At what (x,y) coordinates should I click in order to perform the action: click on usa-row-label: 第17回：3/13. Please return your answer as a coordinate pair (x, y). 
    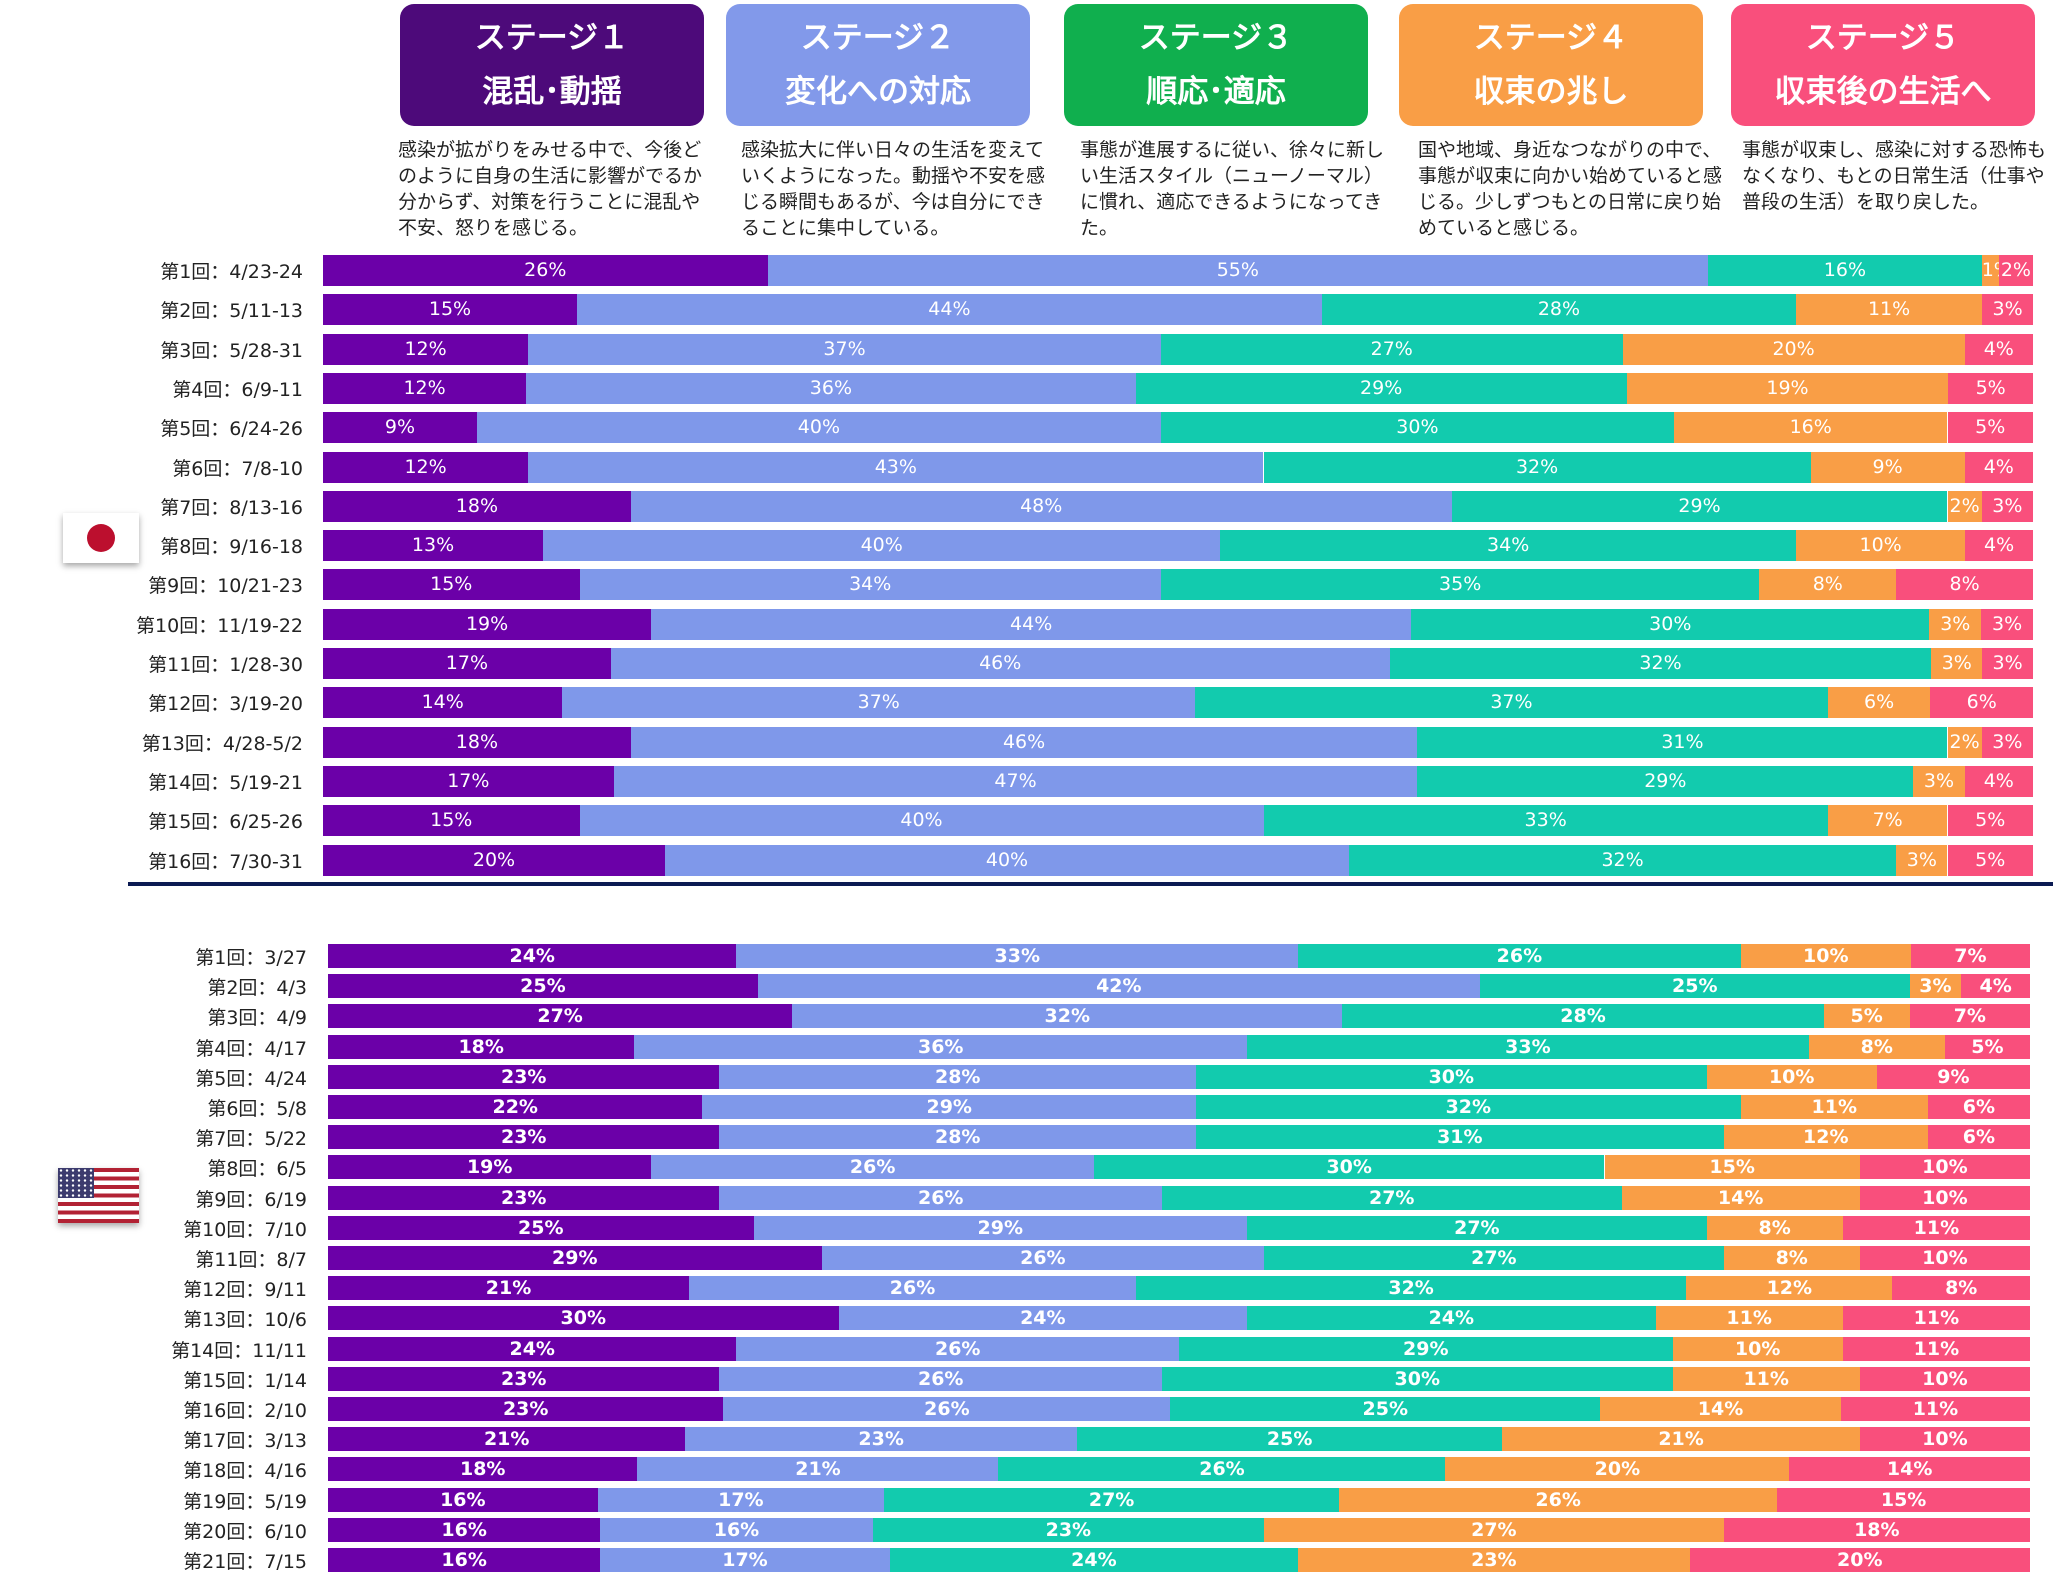
    Looking at the image, I should click on (245, 1441).